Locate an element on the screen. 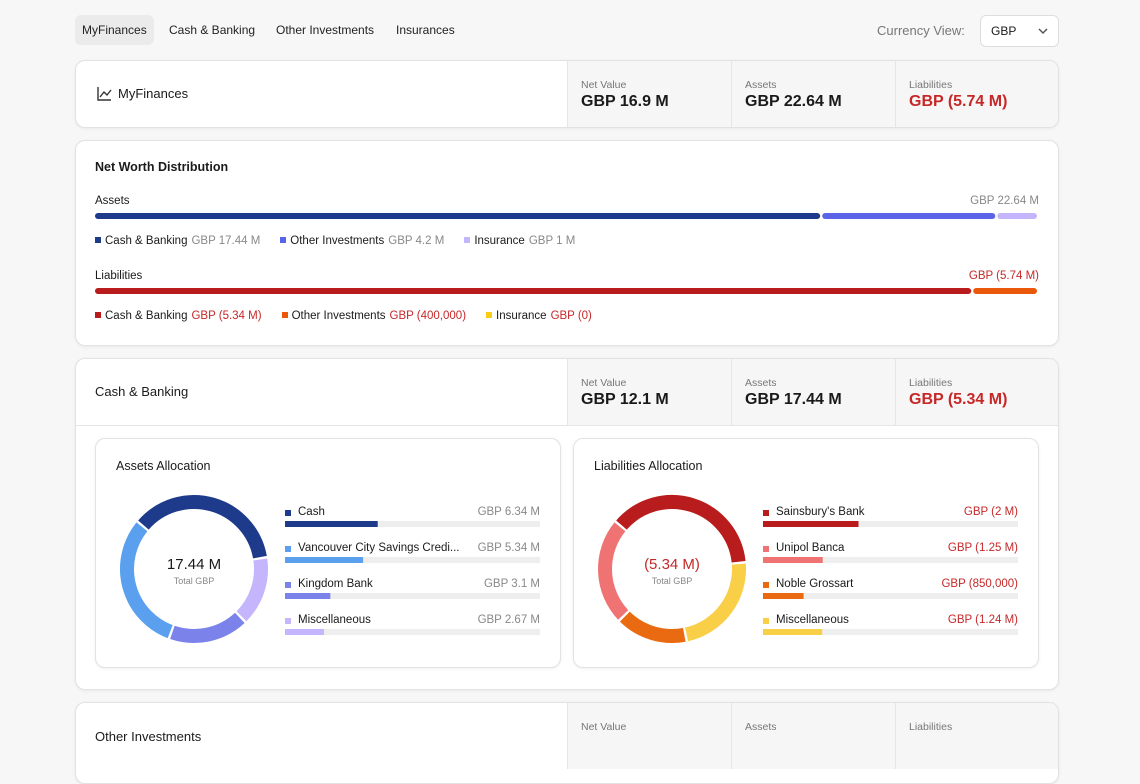 This screenshot has width=1140, height=784. nav-tab: Cash & Banking is located at coordinates (212, 30).